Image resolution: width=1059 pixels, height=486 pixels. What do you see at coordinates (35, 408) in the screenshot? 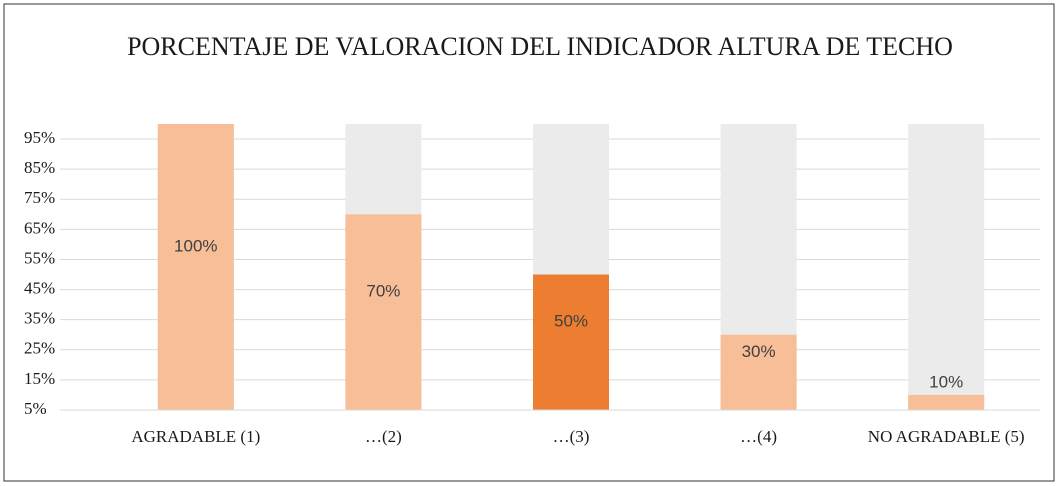
I see `y-tick-label: 5%` at bounding box center [35, 408].